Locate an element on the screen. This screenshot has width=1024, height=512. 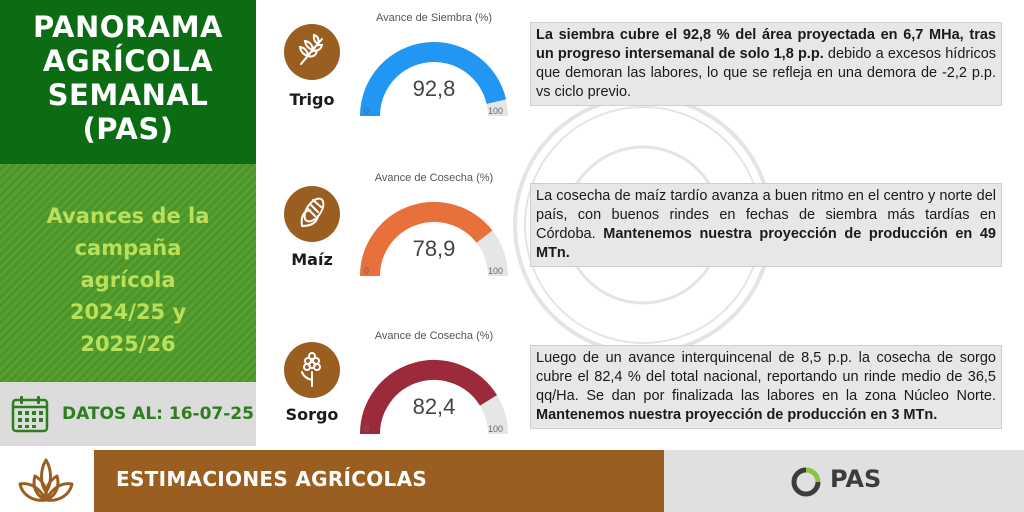
subtitle-line: Avances de la is located at coordinates (128, 216).